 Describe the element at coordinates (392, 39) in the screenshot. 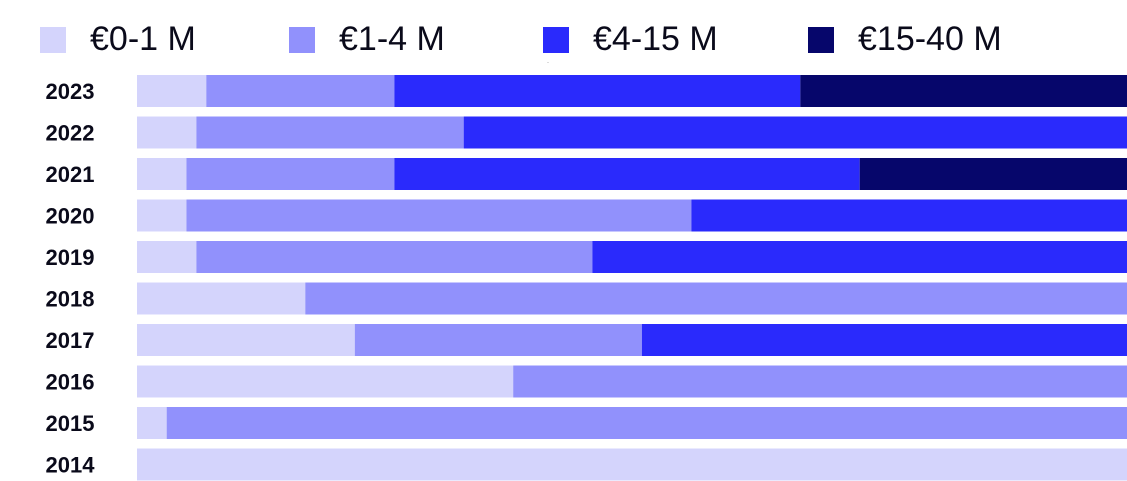

I see `legend-label: €1-4 M` at that location.